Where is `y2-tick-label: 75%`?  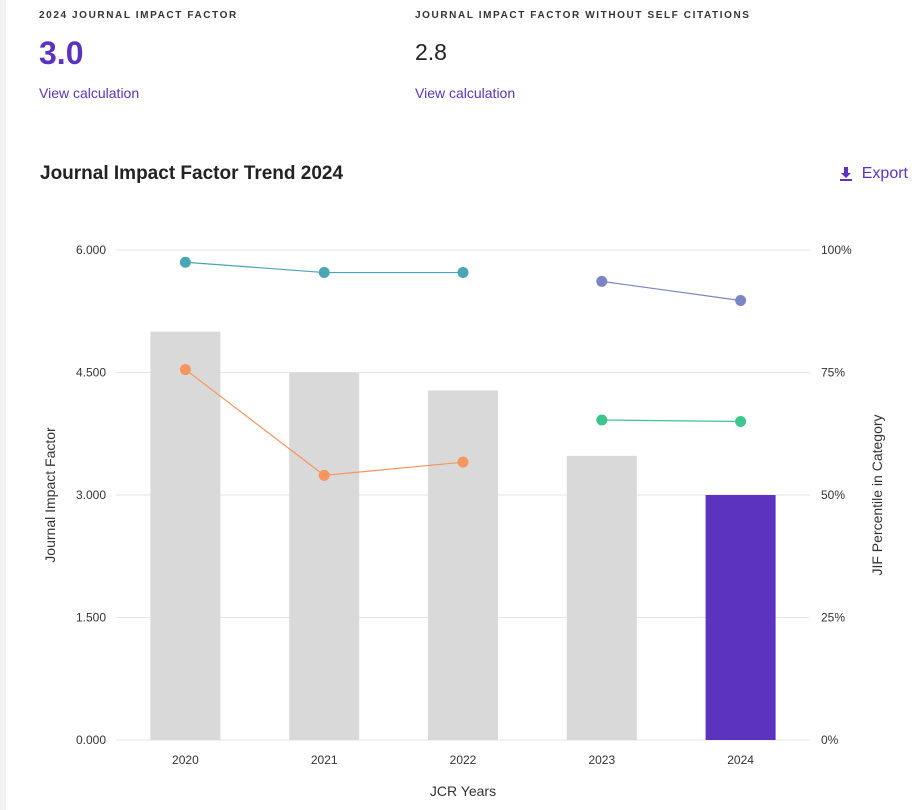
y2-tick-label: 75% is located at coordinates (833, 373).